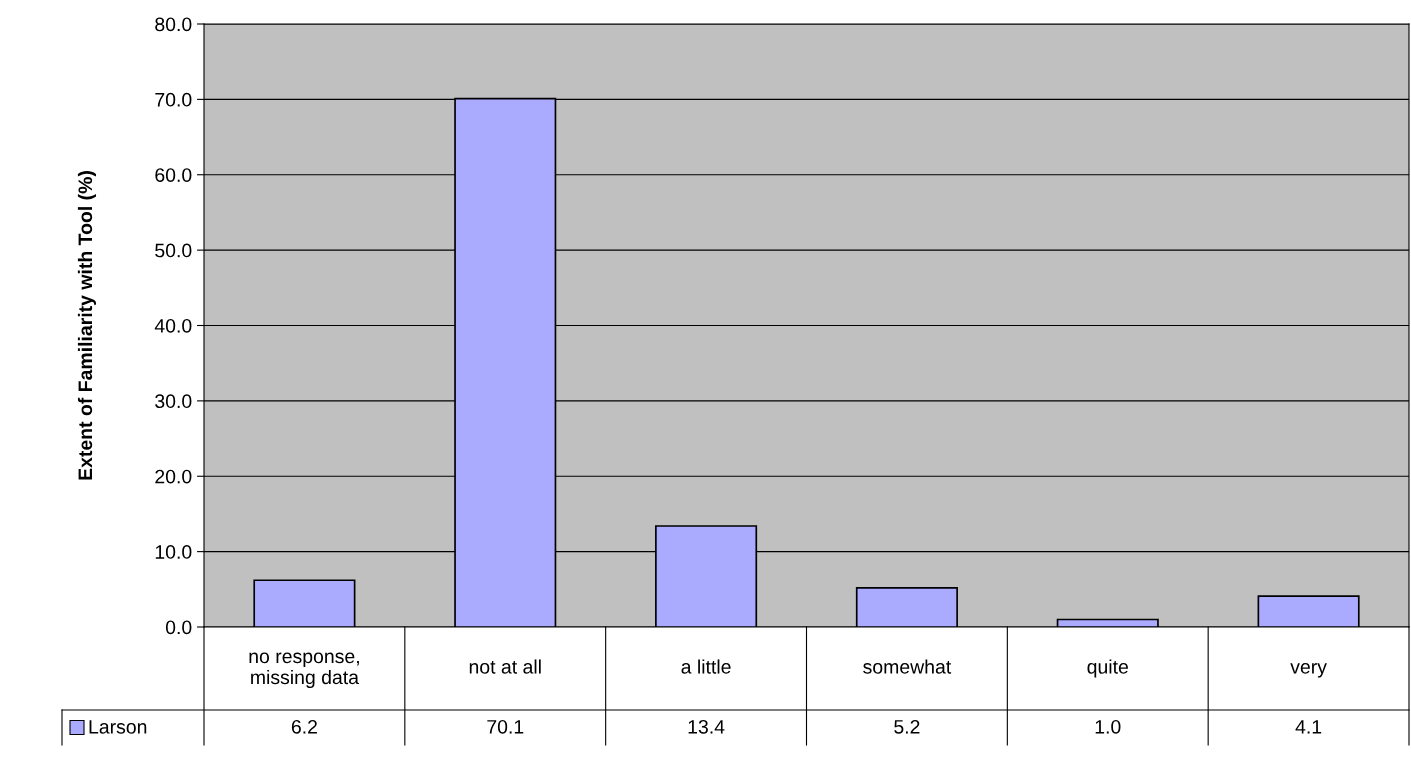 This screenshot has width=1411, height=757. I want to click on x-tick-label: a little, so click(706, 666).